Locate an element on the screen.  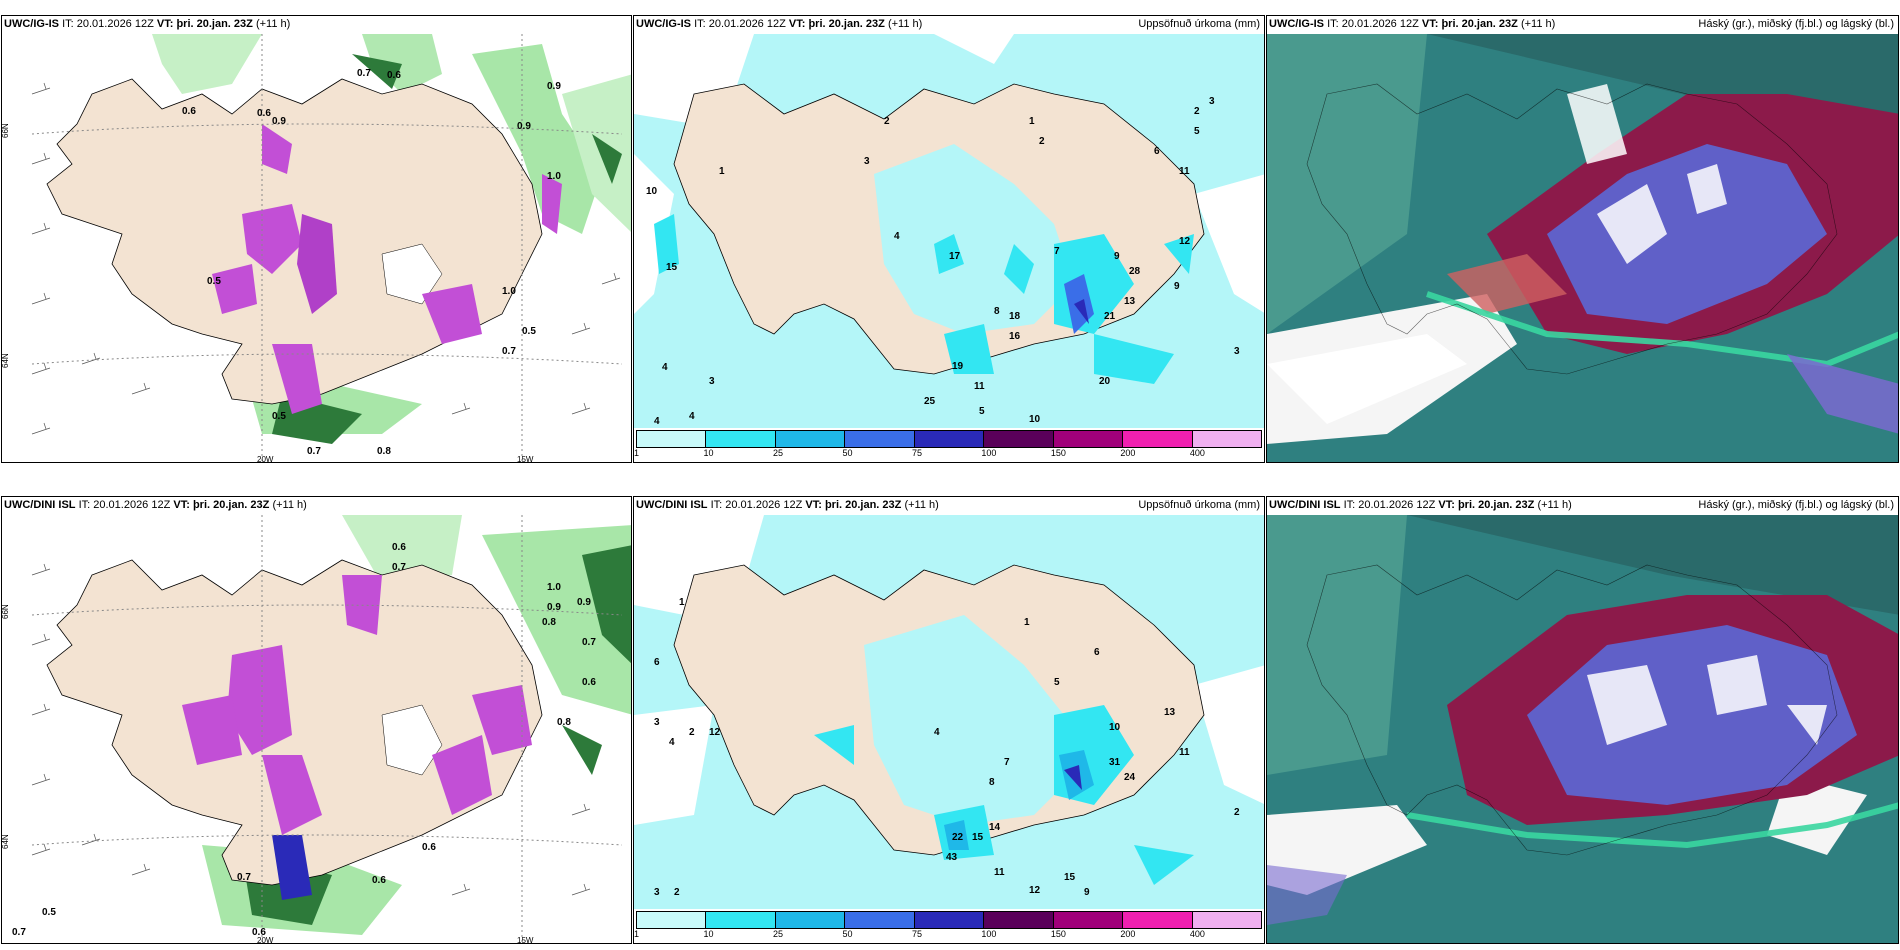
svg-text: 13 is located at coordinates (1130, 301).